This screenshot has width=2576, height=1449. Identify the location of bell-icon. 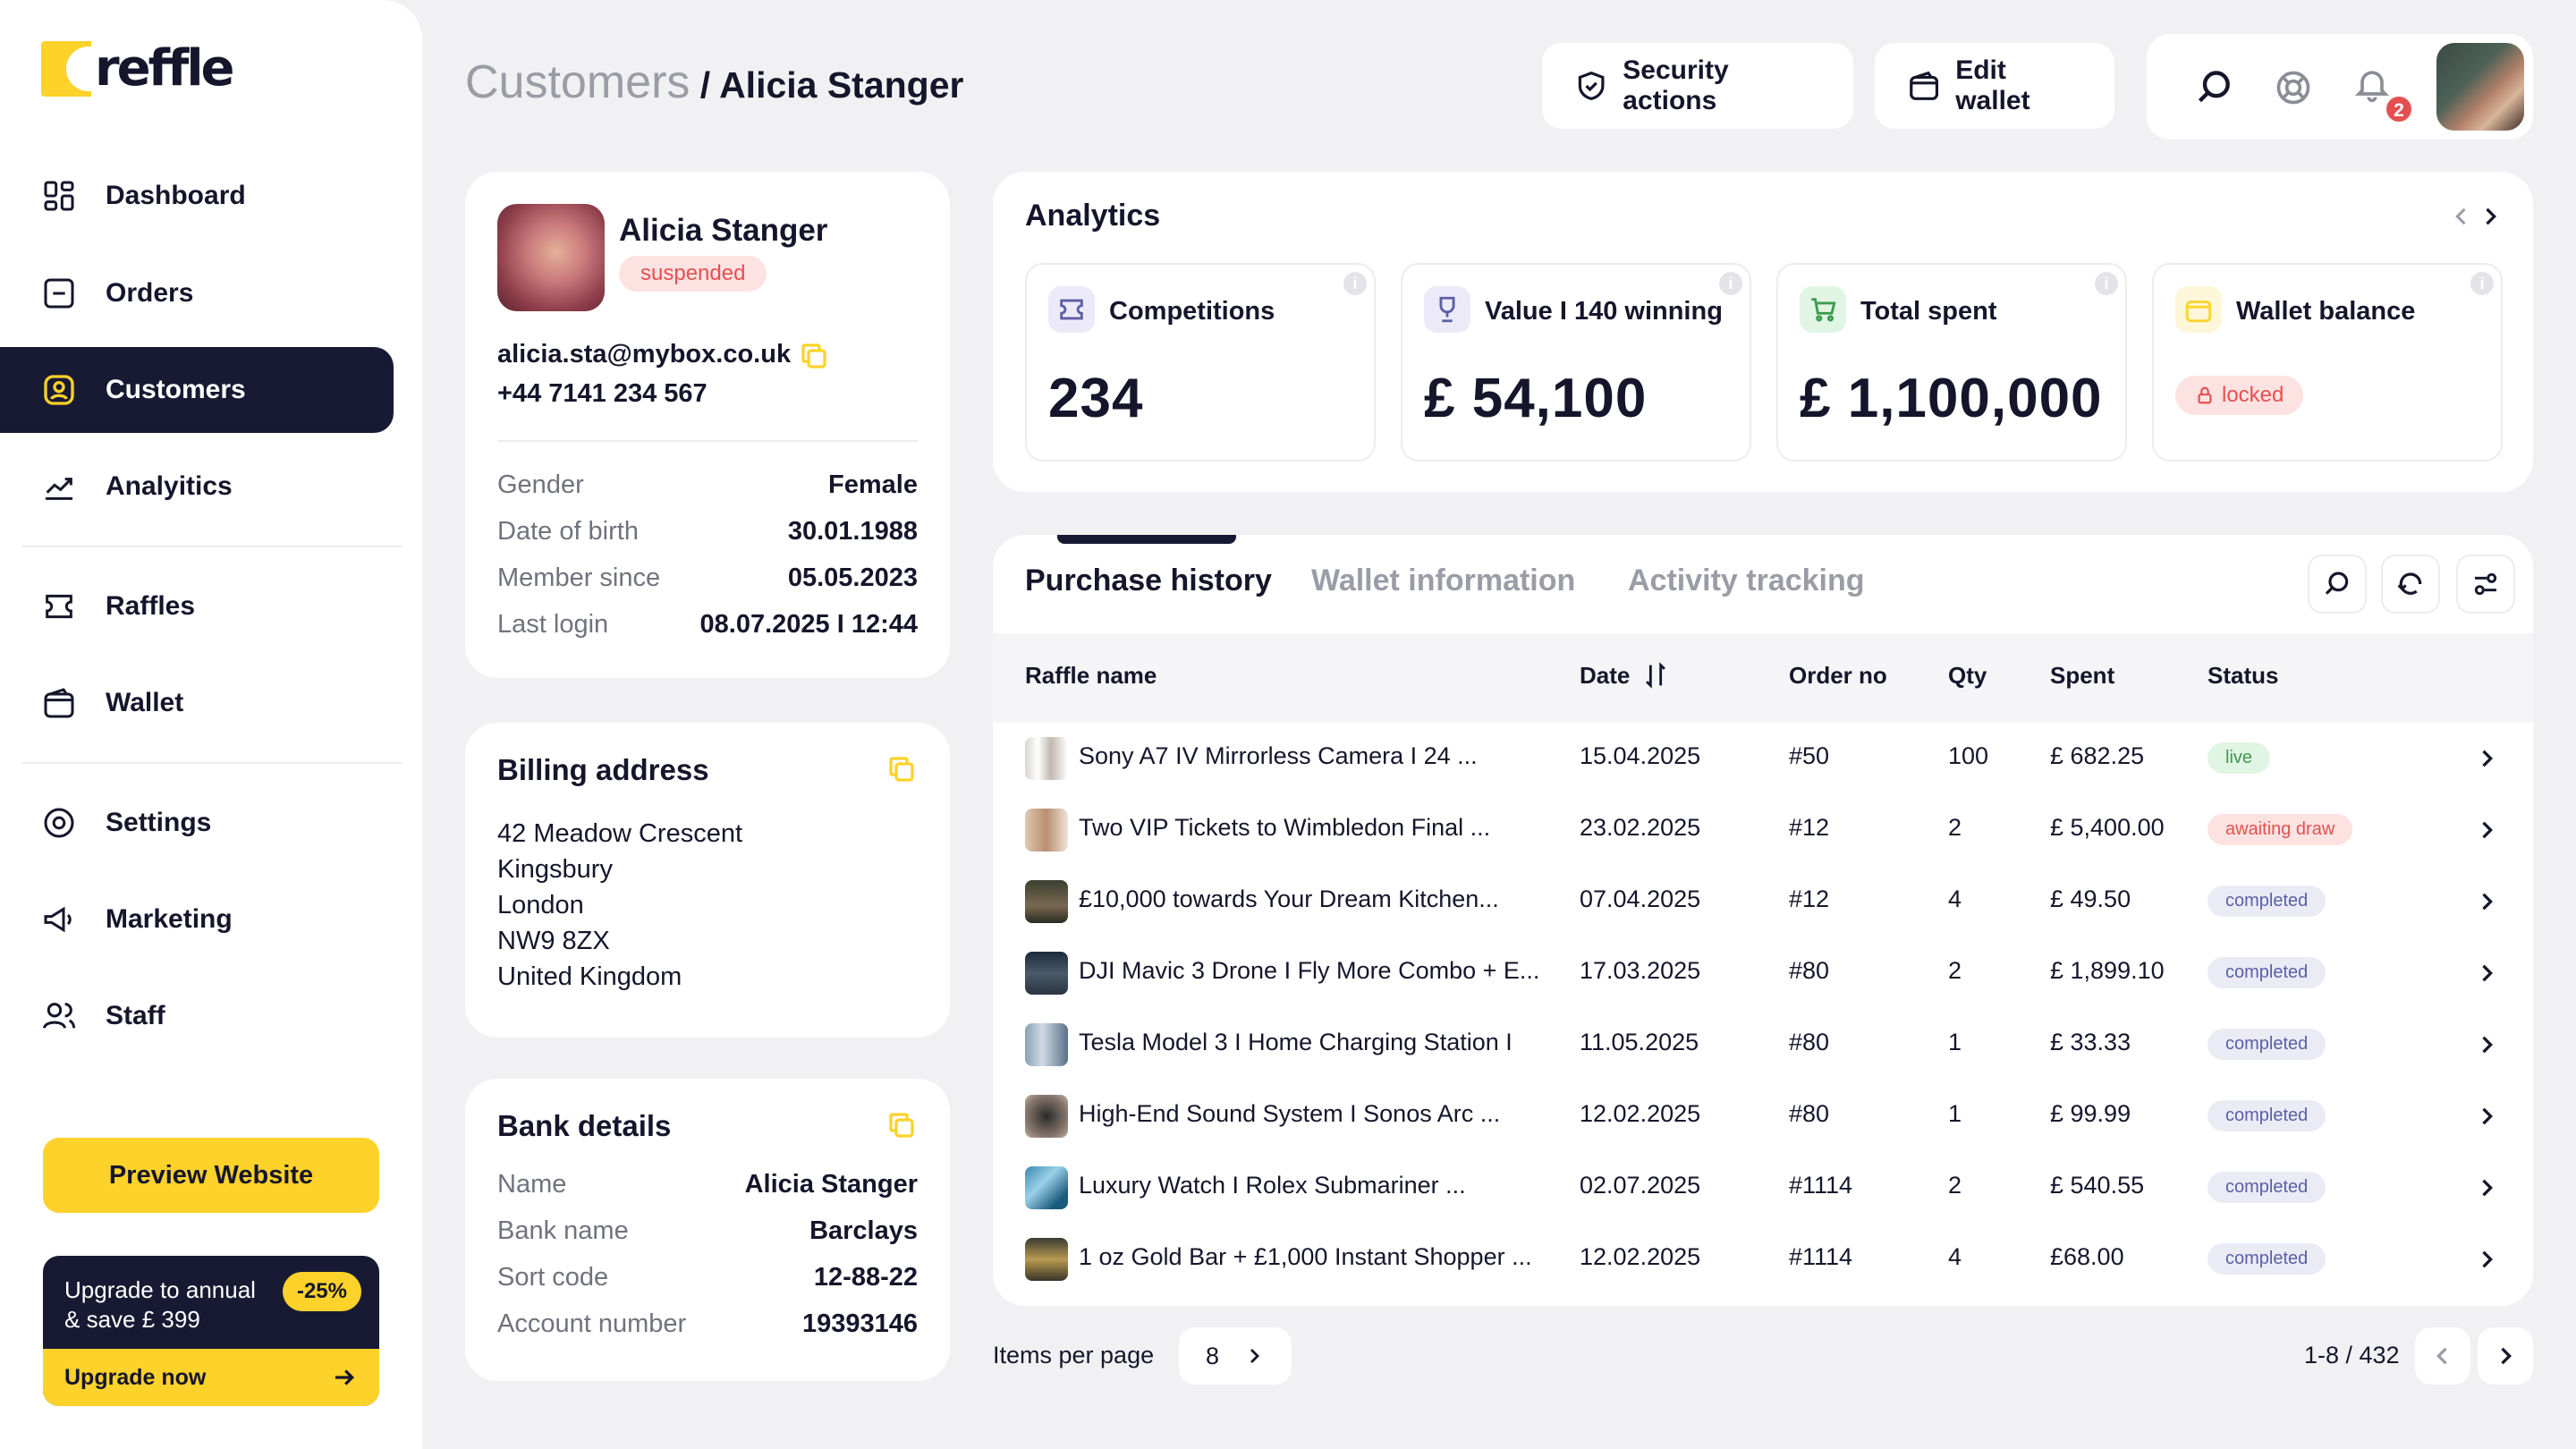
(2372, 84).